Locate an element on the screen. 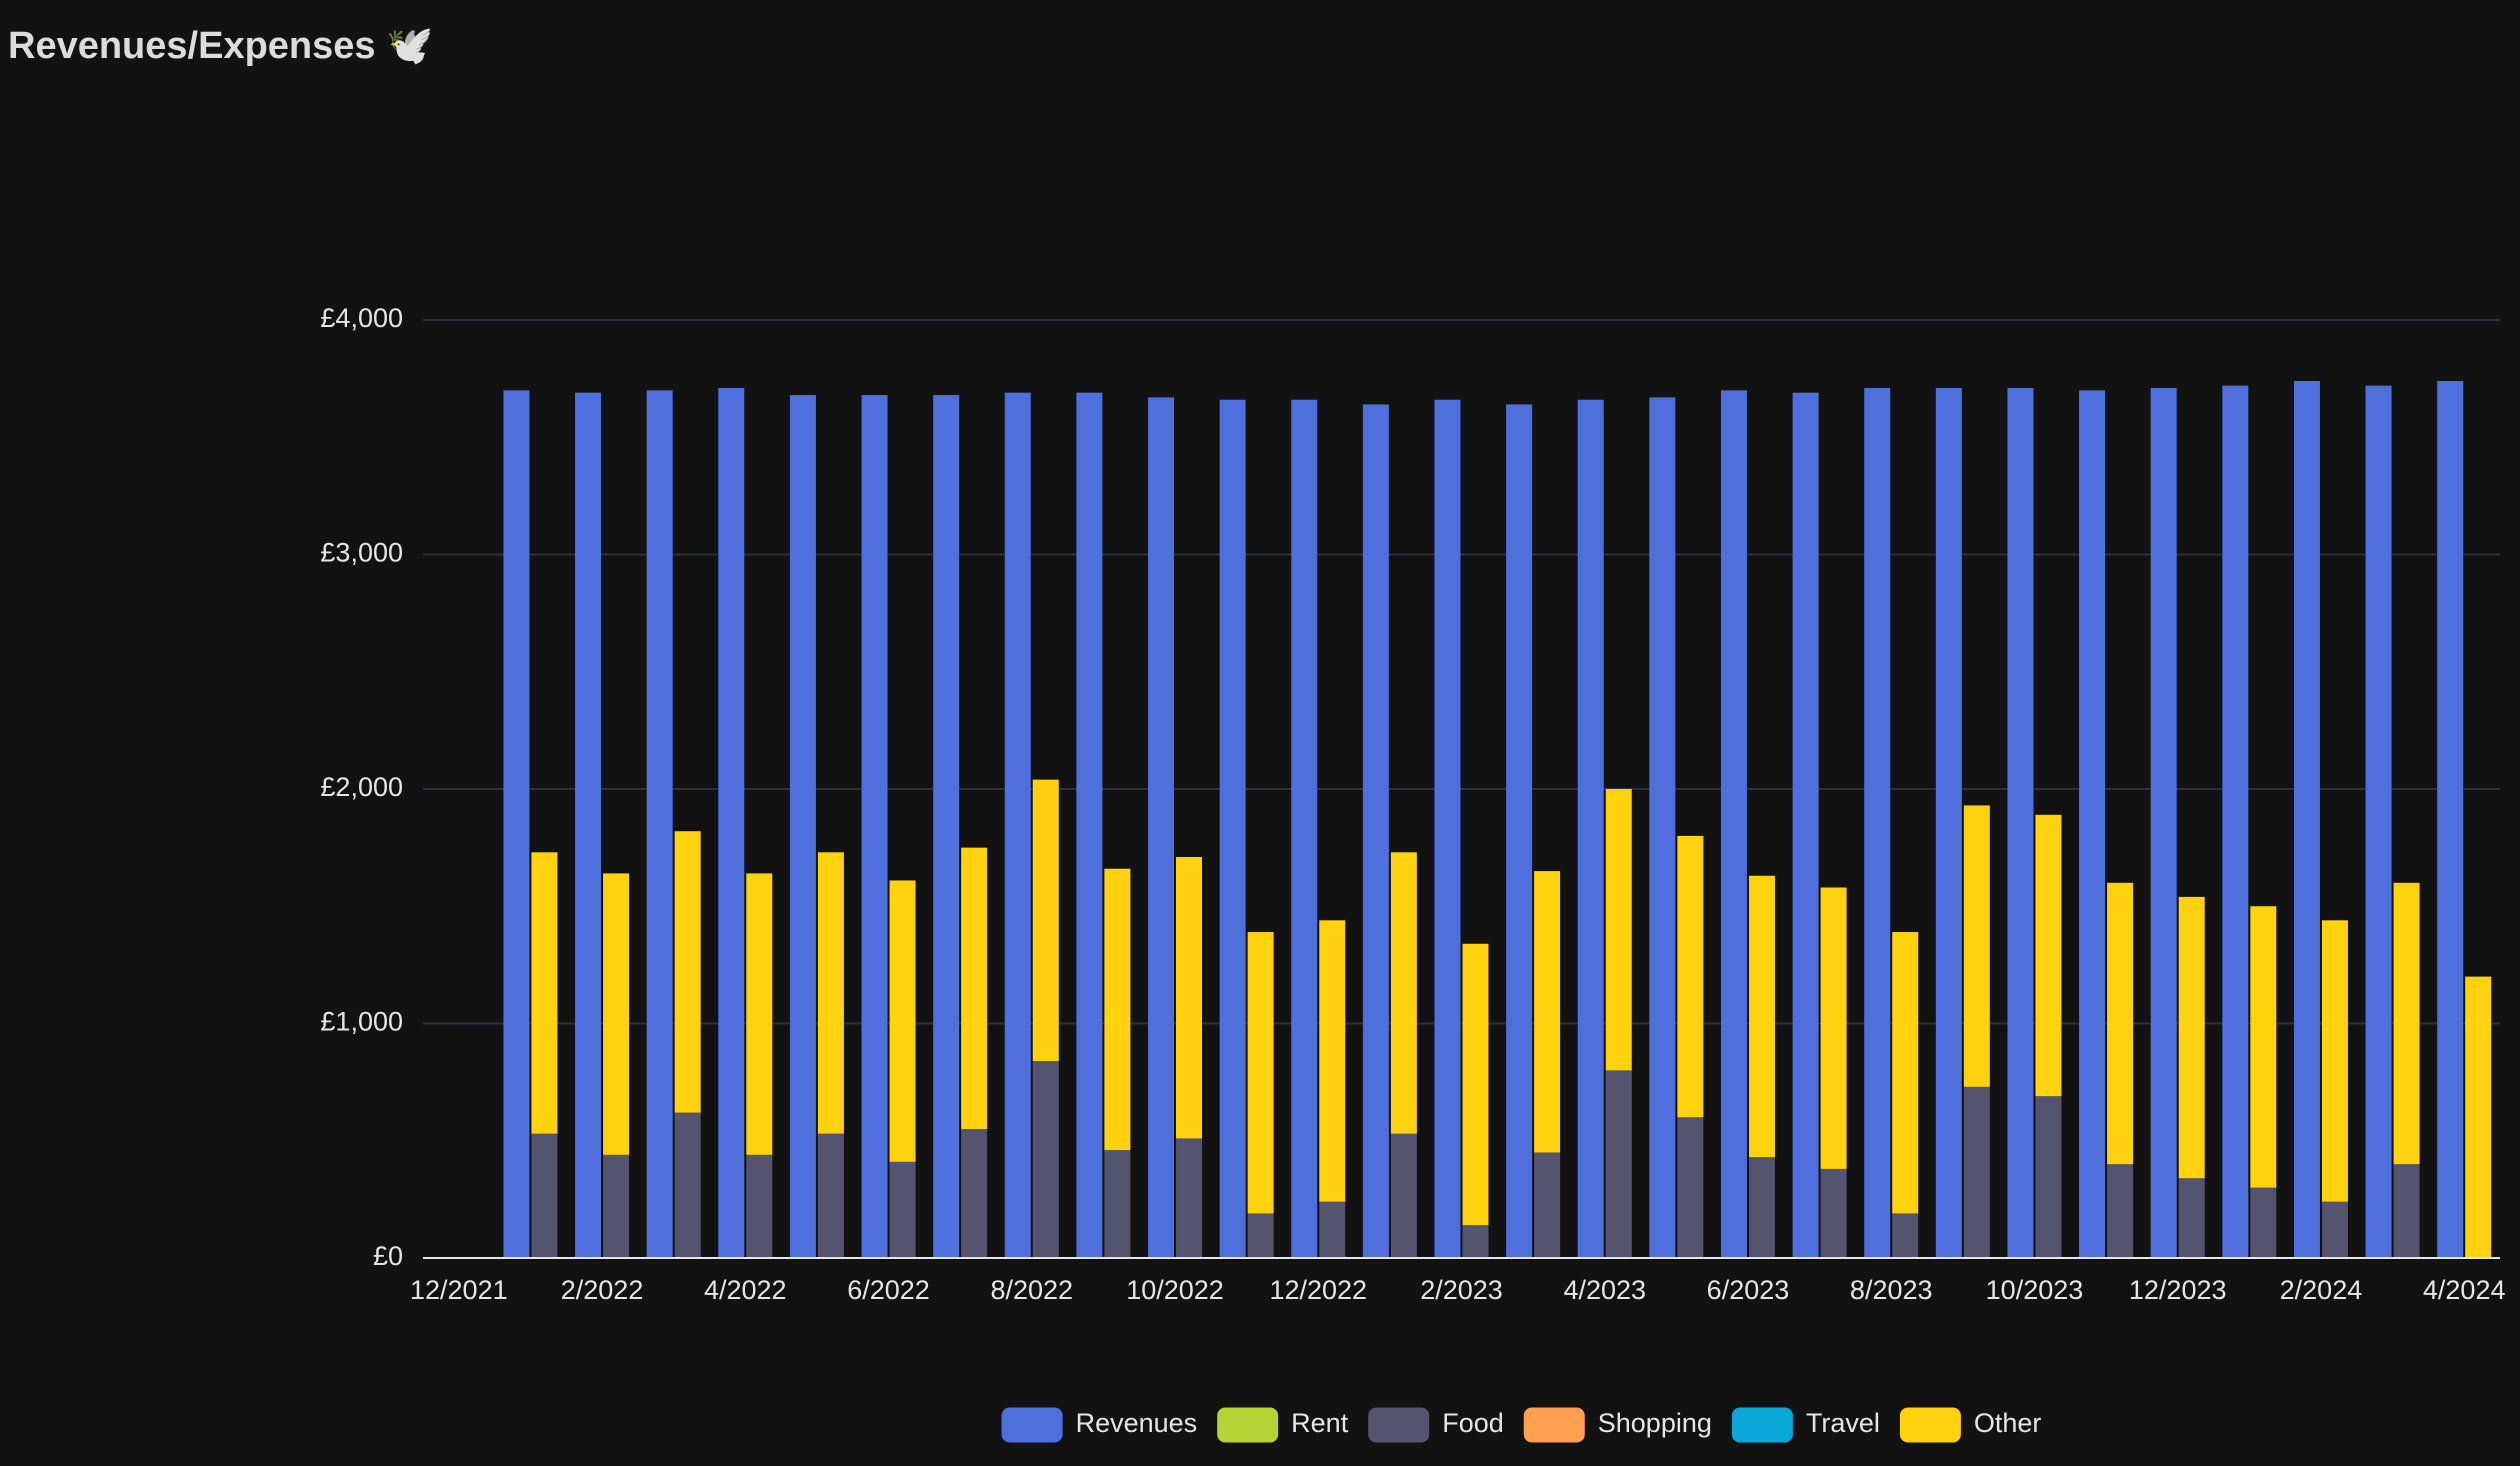  x-tick-label: 2/2023 is located at coordinates (1461, 1290).